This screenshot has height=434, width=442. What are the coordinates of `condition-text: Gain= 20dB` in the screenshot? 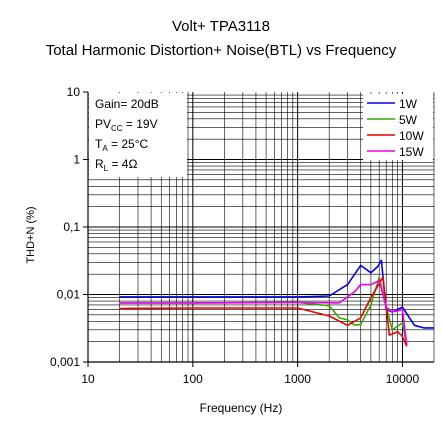 It's located at (127, 104).